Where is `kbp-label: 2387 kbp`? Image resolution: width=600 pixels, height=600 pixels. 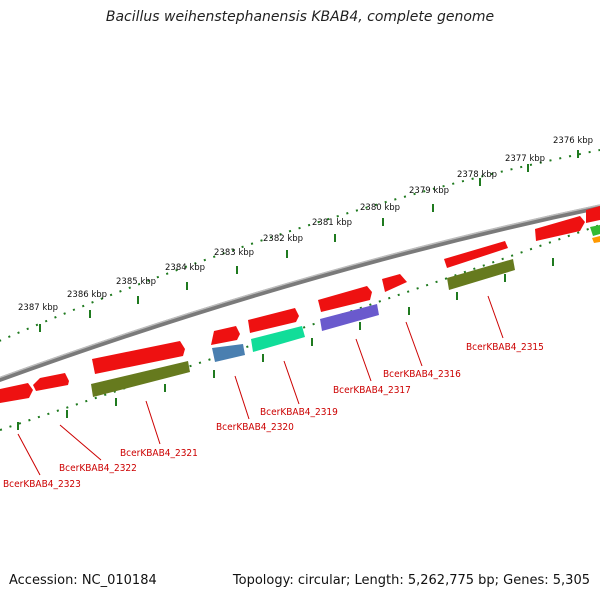 kbp-label: 2387 kbp is located at coordinates (38, 308).